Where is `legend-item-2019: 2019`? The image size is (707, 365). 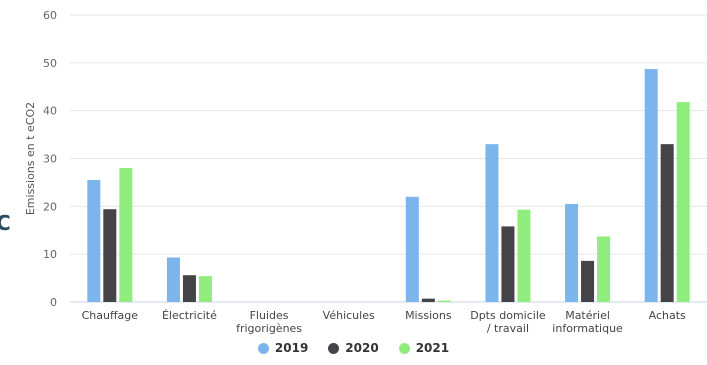
legend-item-2019: 2019 is located at coordinates (283, 348).